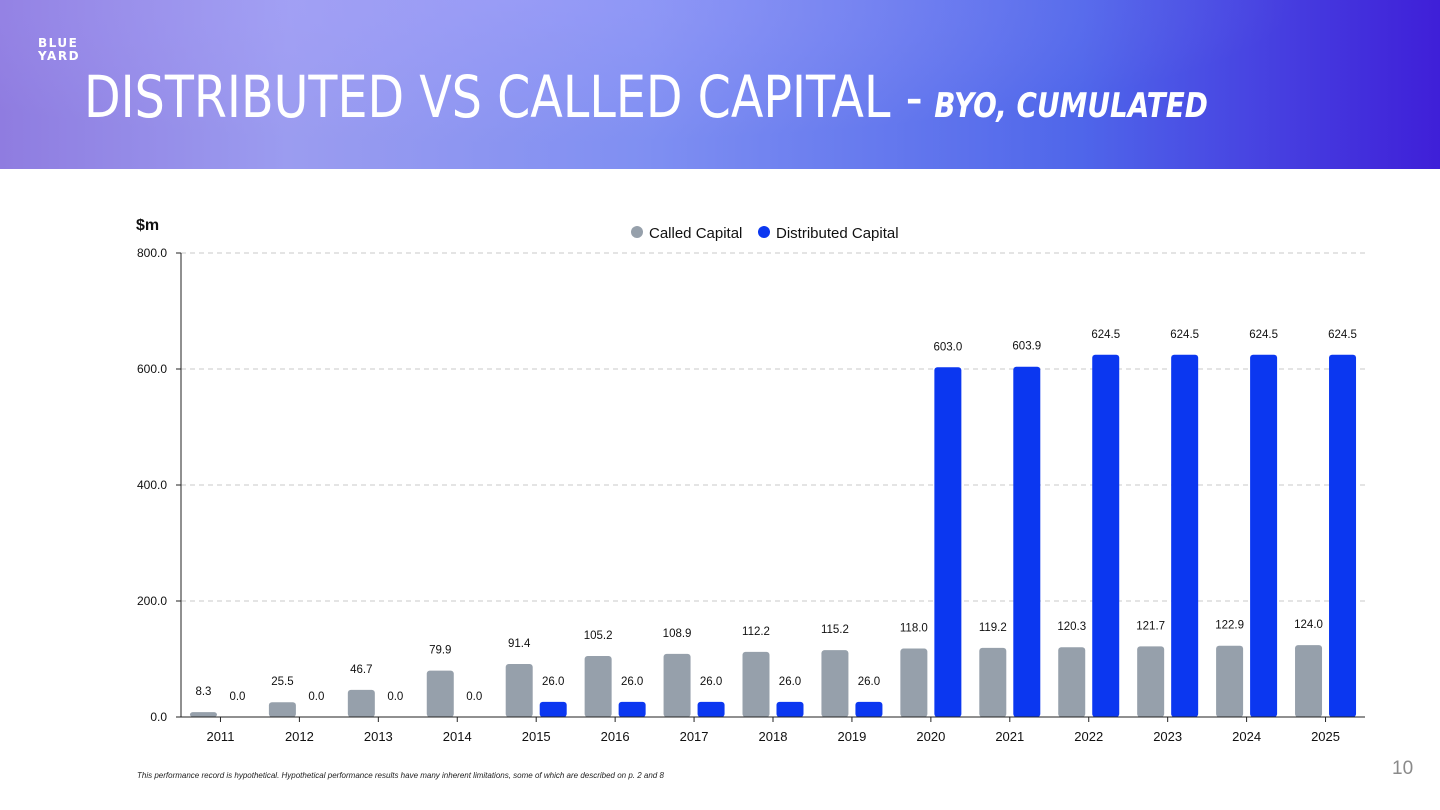  What do you see at coordinates (1229, 626) in the screenshot?
I see `called-capital-label-2024: 122.9` at bounding box center [1229, 626].